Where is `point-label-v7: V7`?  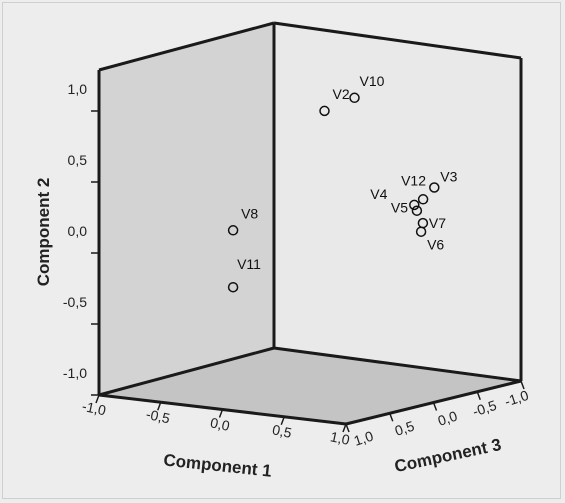 point-label-v7: V7 is located at coordinates (437, 223).